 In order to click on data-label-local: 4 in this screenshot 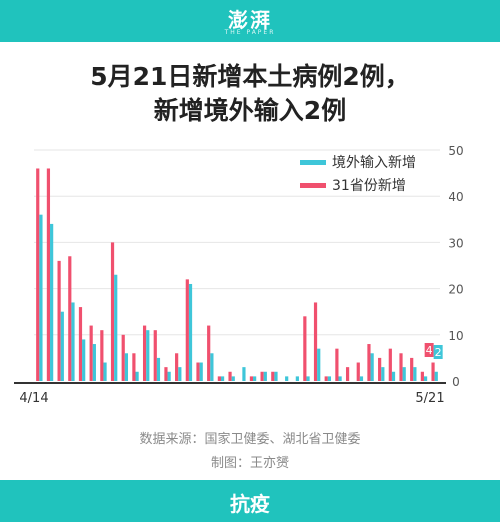, I will do `click(429, 350)`.